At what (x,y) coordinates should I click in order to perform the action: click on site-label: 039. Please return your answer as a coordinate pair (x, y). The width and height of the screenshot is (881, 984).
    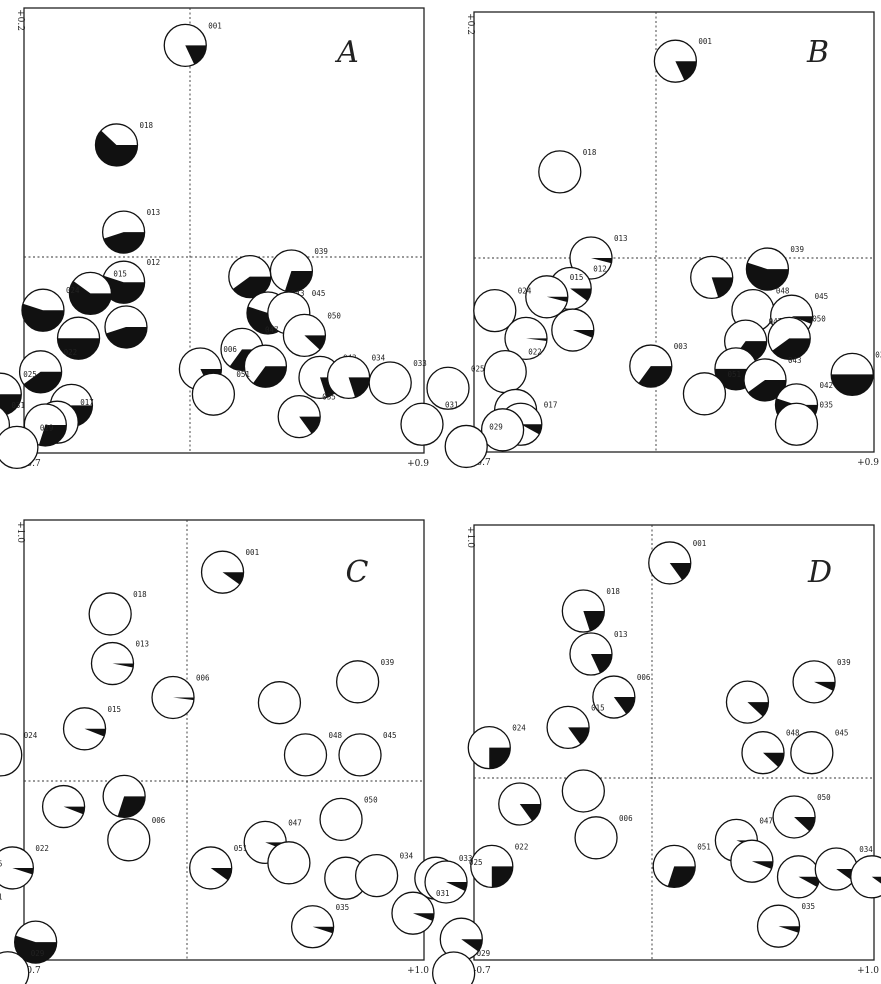
    Looking at the image, I should click on (388, 662).